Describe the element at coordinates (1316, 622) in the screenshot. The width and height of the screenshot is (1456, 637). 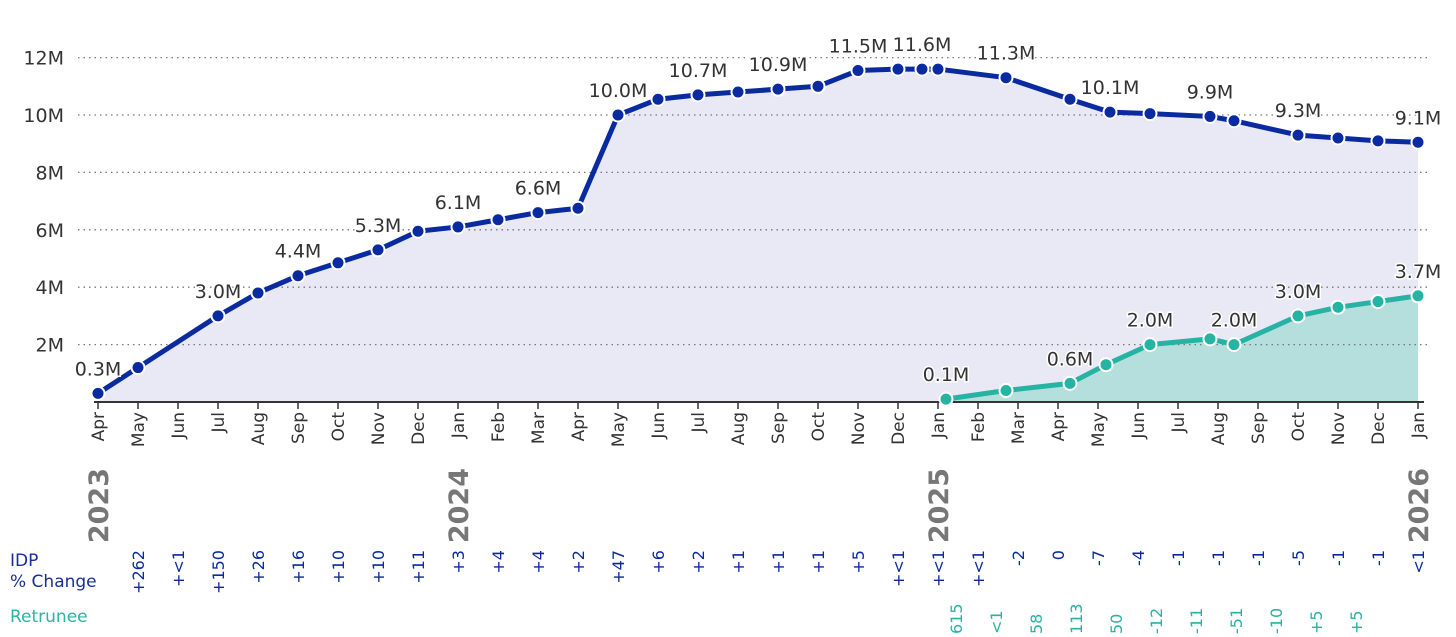
I see `returnee-change-value: +5` at that location.